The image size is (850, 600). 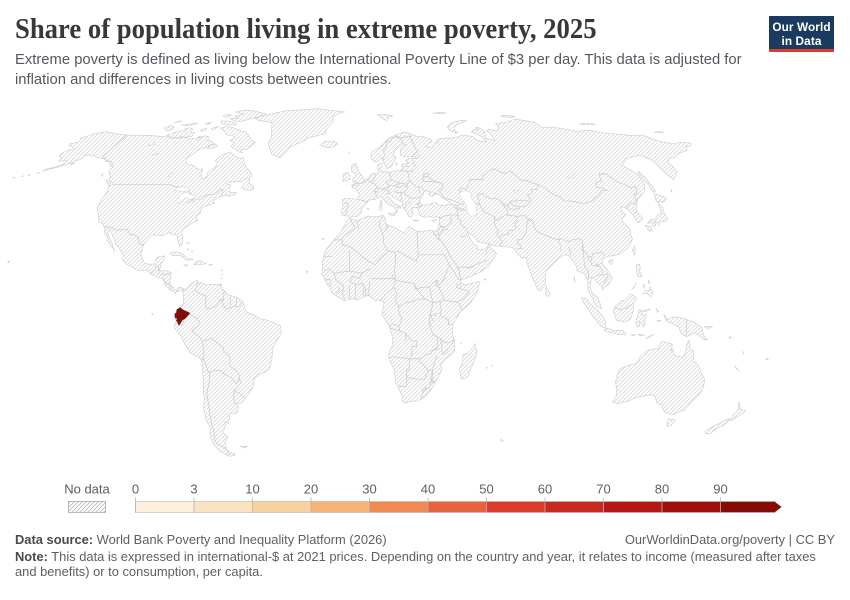 I want to click on svg-text: 20, so click(x=311, y=489).